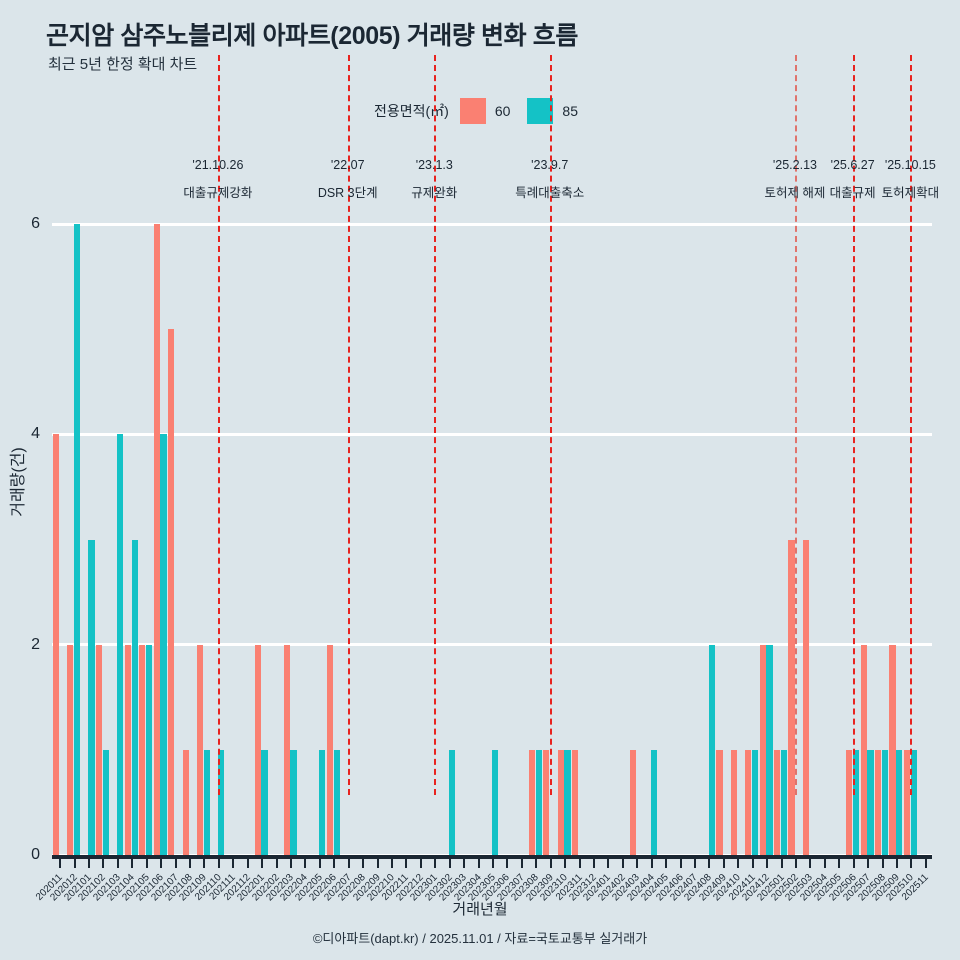 The width and height of the screenshot is (960, 960). What do you see at coordinates (550, 165) in the screenshot?
I see `event-date: '23.9.7` at bounding box center [550, 165].